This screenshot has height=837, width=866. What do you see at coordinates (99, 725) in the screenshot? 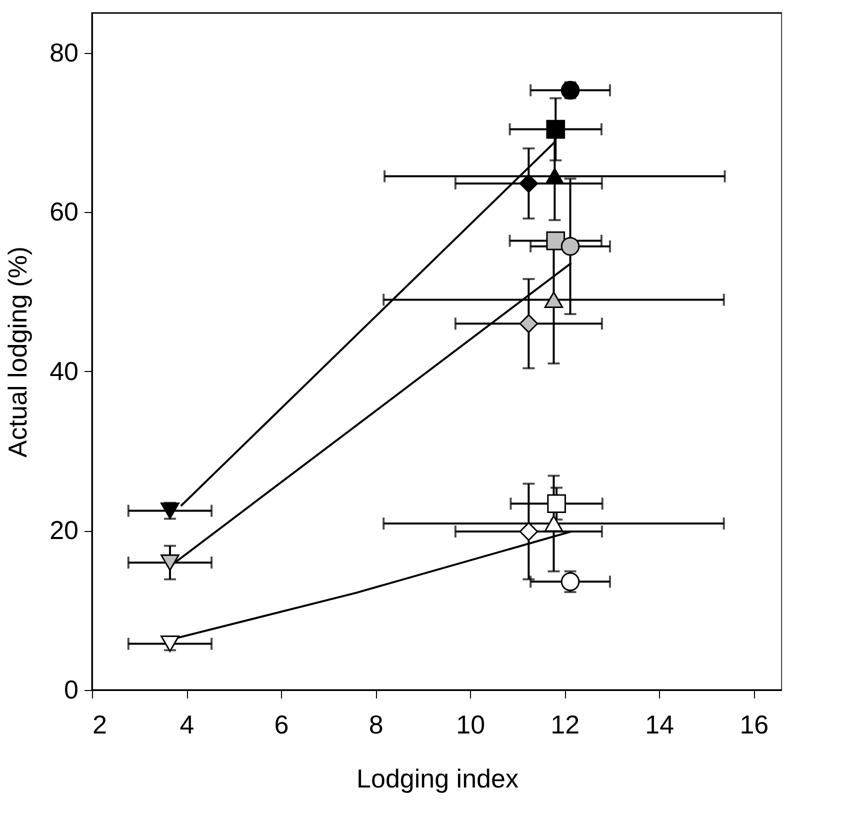
I see `x-tick-label: 2` at bounding box center [99, 725].